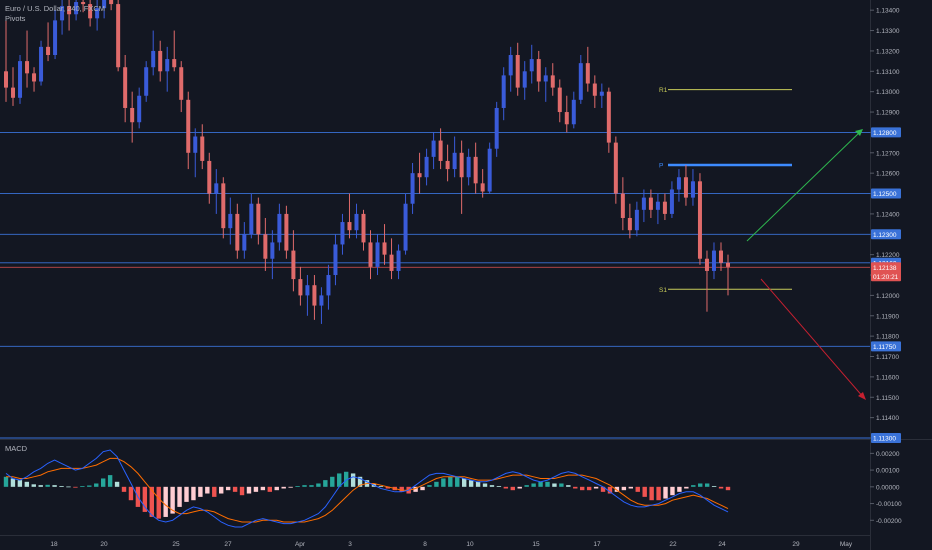  Describe the element at coordinates (663, 90) in the screenshot. I see `pivot-label-r1: R1` at that location.